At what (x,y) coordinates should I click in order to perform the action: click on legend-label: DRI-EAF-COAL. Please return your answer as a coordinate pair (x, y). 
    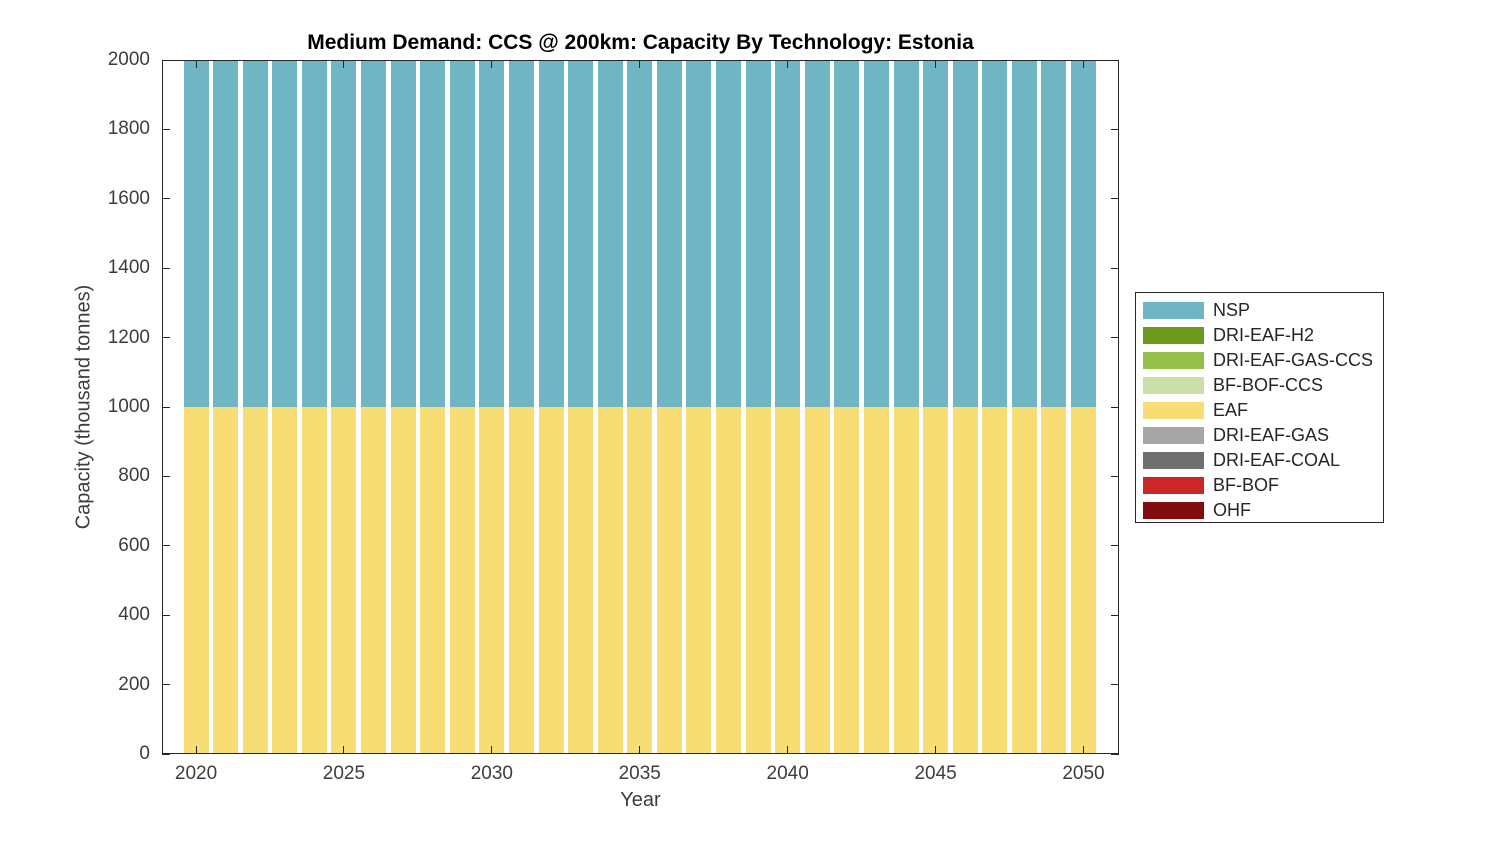
    Looking at the image, I should click on (1277, 460).